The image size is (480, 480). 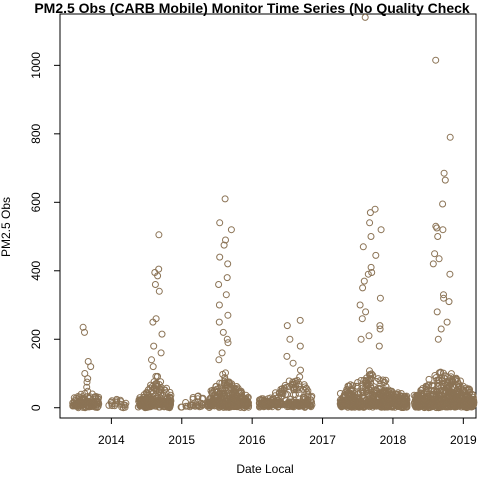 I want to click on y-axis: 0 200 400 600 800 1000, so click(x=45, y=231).